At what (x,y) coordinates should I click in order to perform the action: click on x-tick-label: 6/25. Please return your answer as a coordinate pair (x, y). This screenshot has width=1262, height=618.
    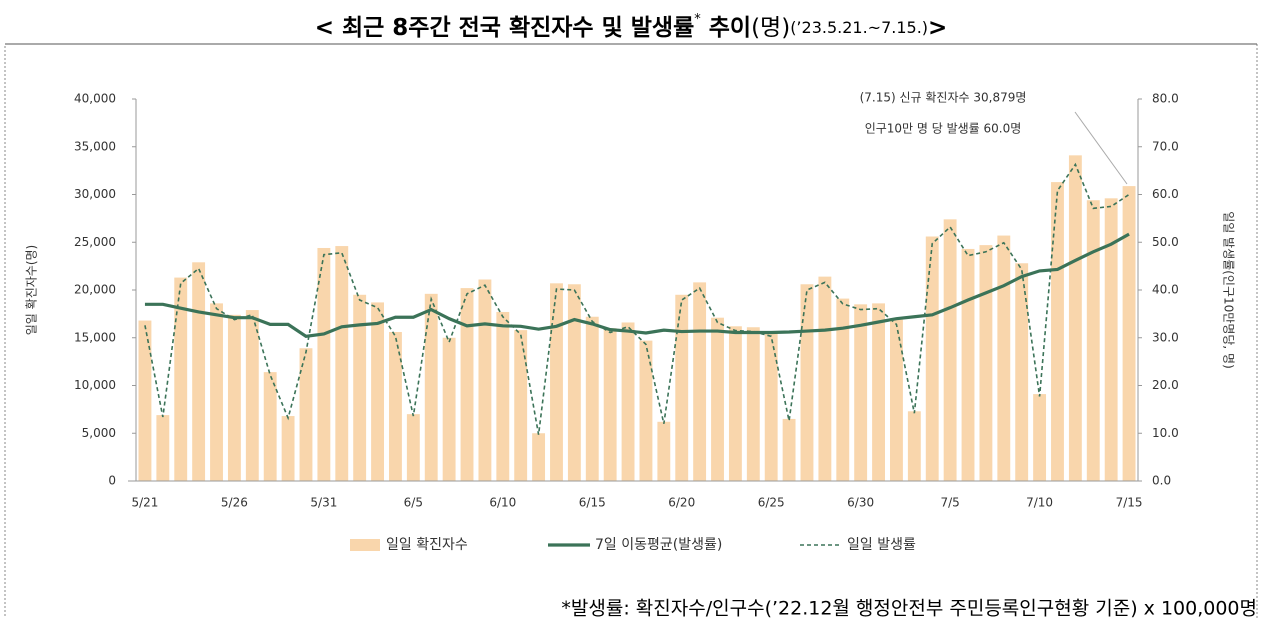
    Looking at the image, I should click on (771, 503).